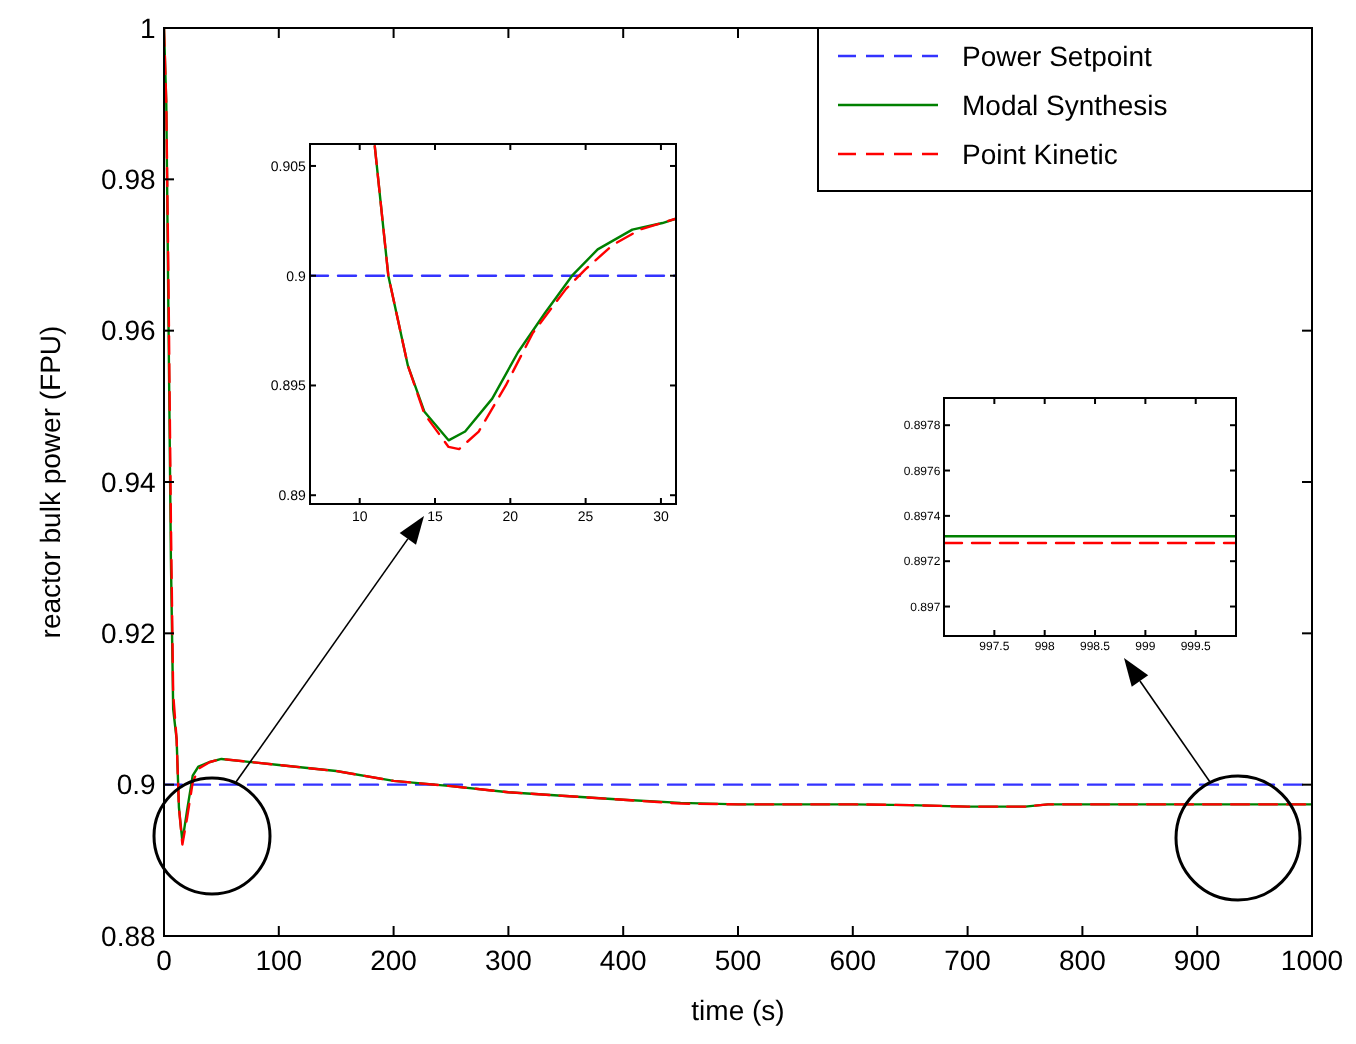 This screenshot has height=1044, width=1356. What do you see at coordinates (623, 959) in the screenshot?
I see `x-tick-label: 400` at bounding box center [623, 959].